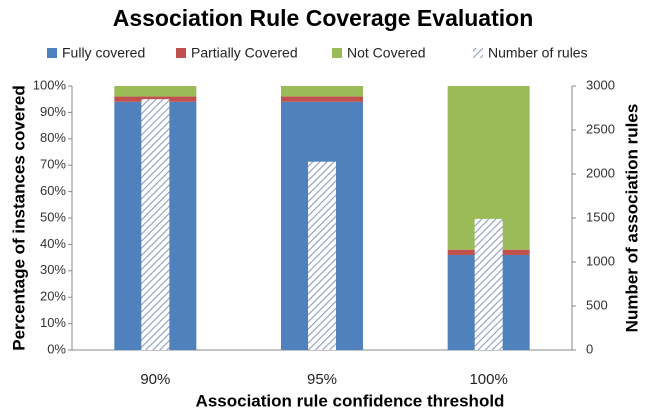  What do you see at coordinates (53, 137) in the screenshot?
I see `y-tick-label: 80%` at bounding box center [53, 137].